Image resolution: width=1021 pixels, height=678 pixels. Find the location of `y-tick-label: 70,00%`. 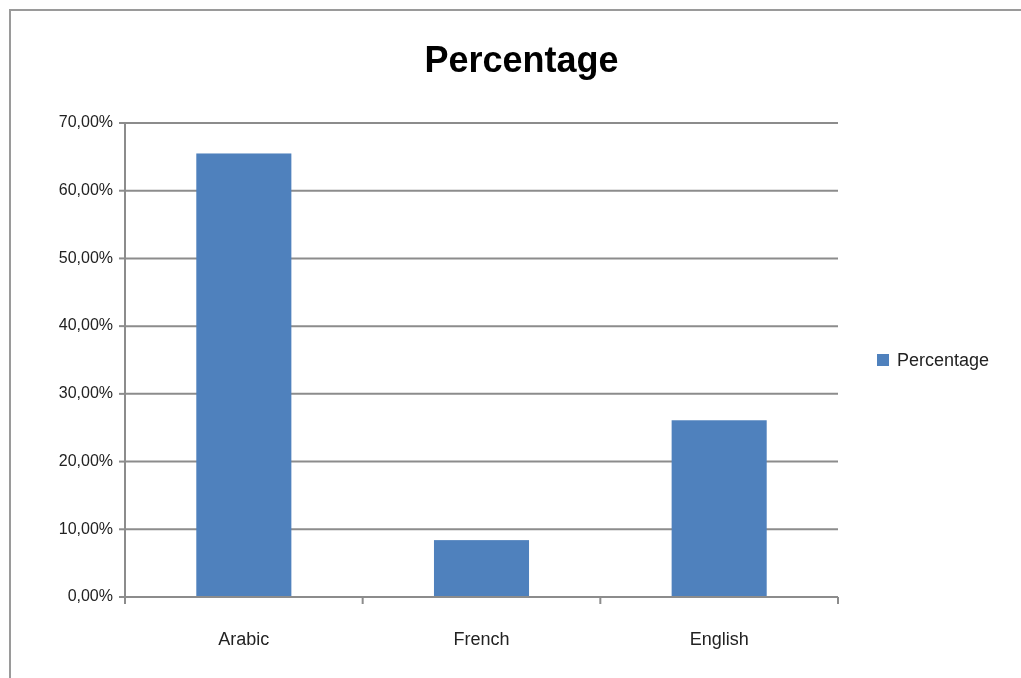

y-tick-label: 70,00% is located at coordinates (85, 122).